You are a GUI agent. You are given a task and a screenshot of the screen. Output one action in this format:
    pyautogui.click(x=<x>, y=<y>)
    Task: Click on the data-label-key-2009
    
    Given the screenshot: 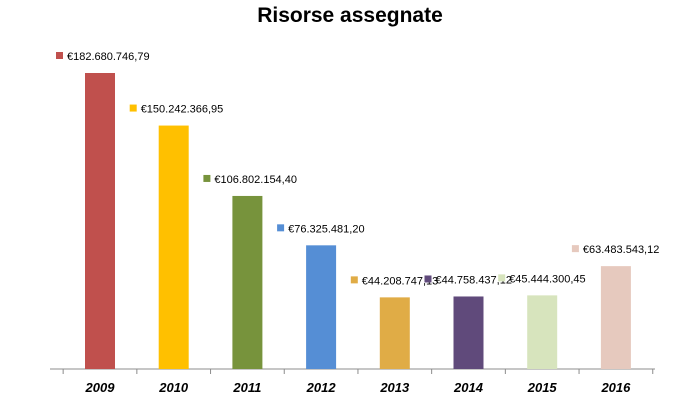 What is the action you would take?
    pyautogui.click(x=59, y=55)
    